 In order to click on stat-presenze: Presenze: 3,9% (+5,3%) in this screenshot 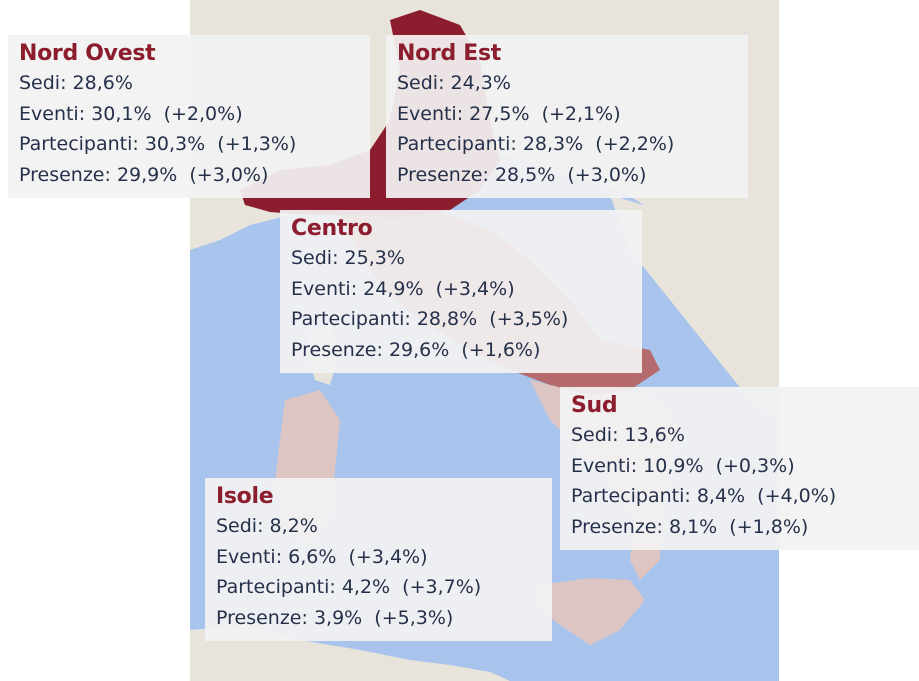, I will do `click(335, 617)`.